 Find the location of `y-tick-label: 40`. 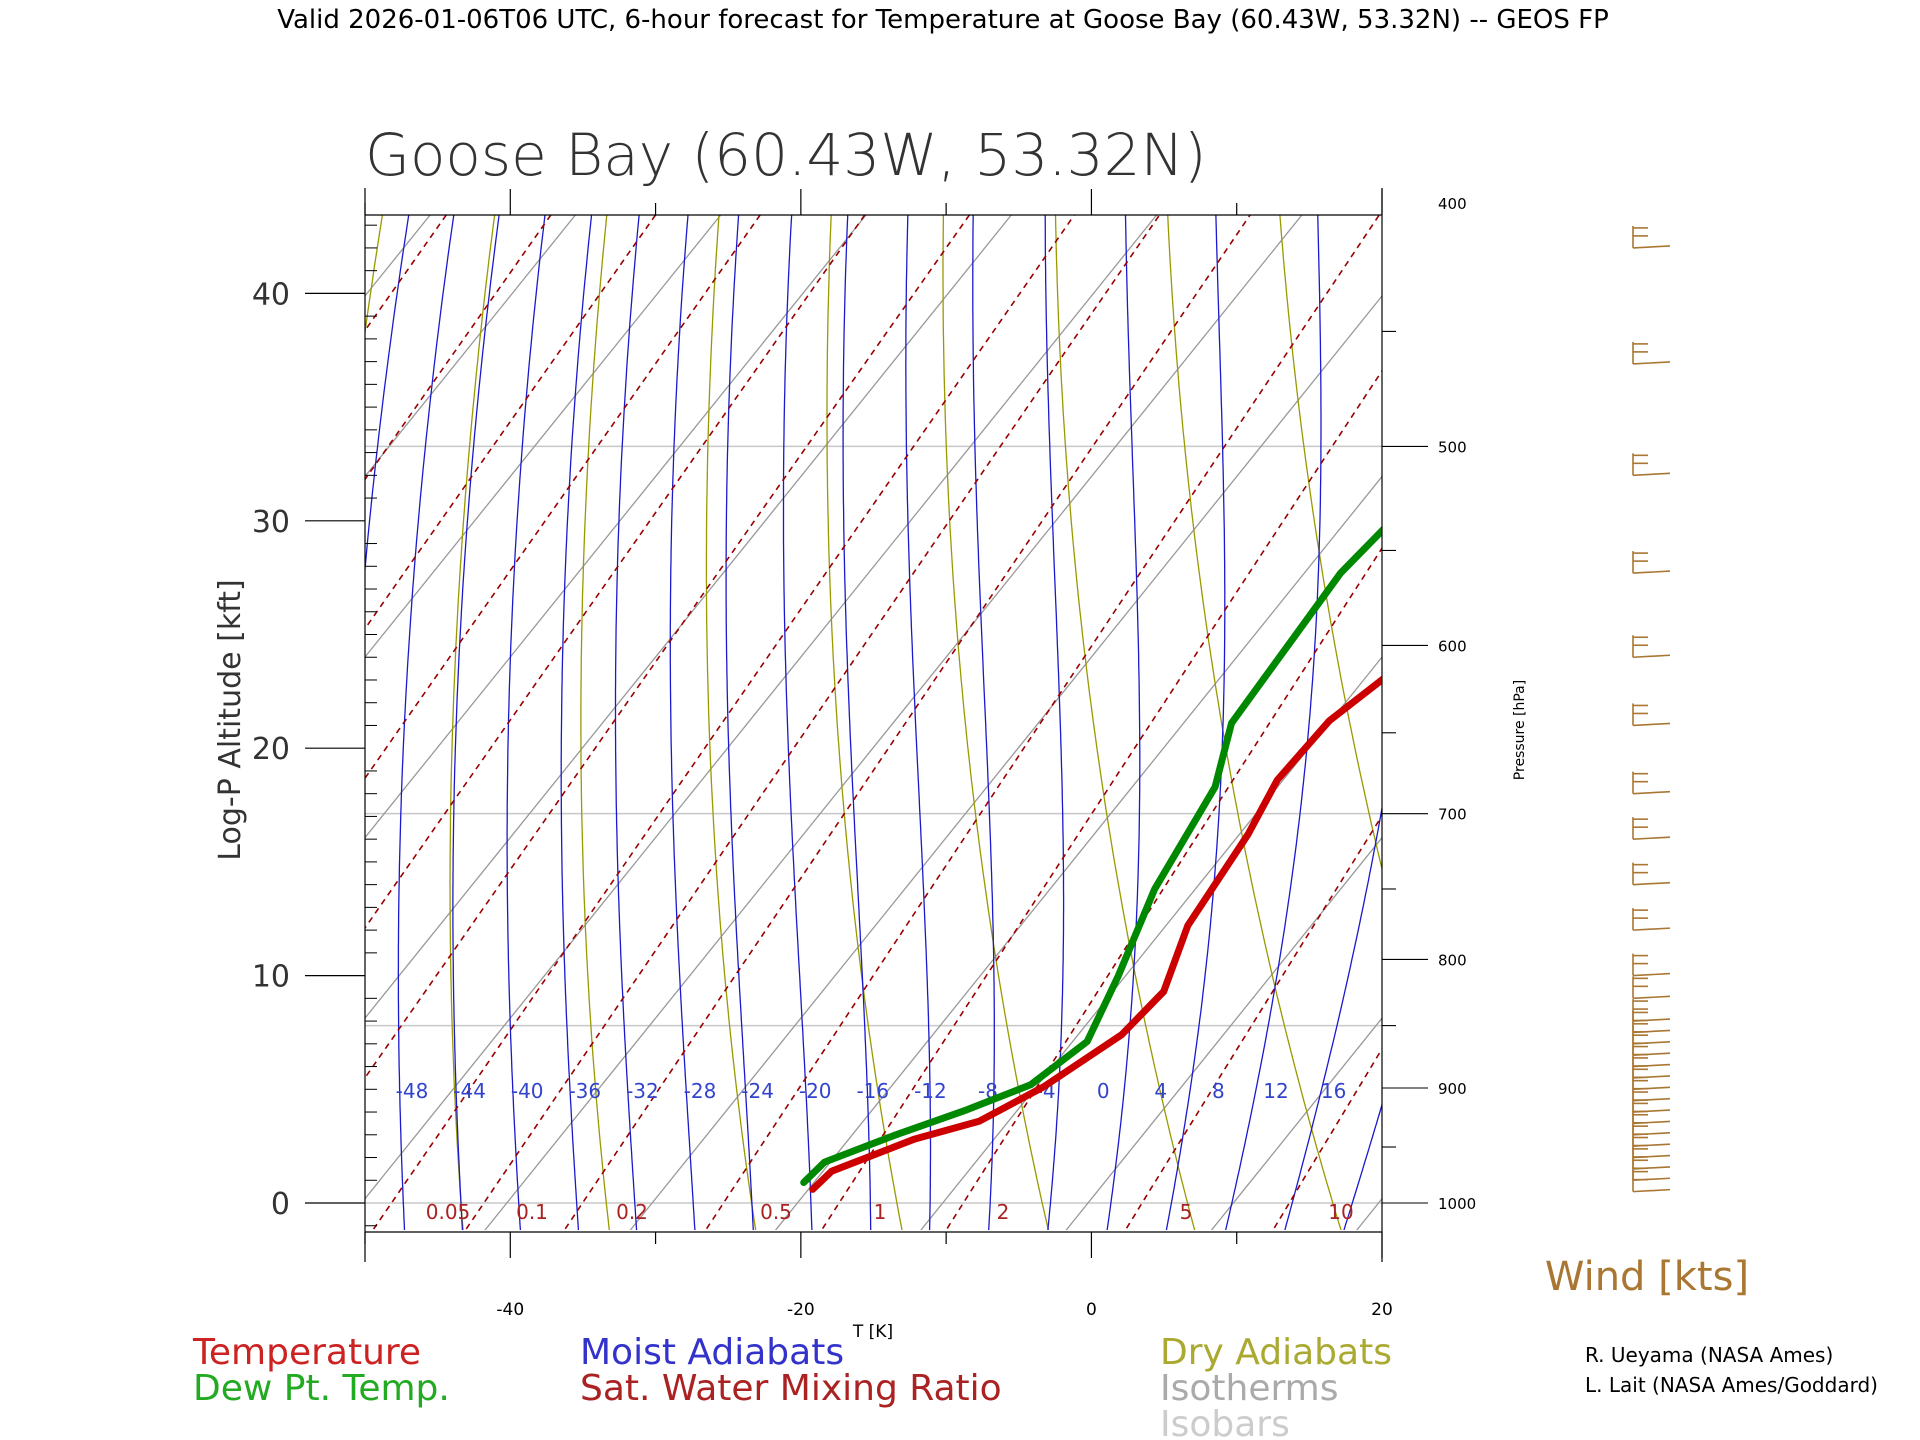

y-tick-label: 40 is located at coordinates (271, 294).